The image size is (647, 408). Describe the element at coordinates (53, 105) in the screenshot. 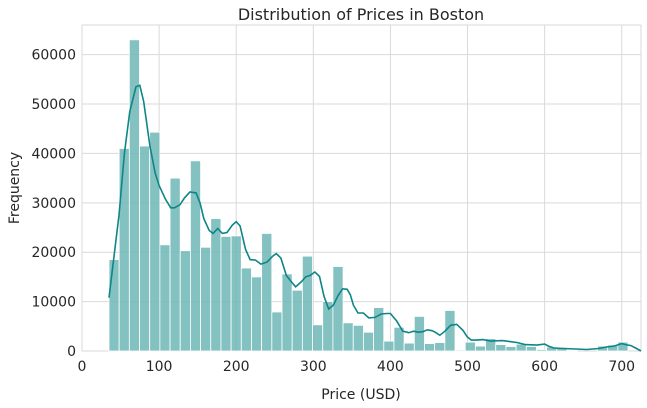

I see `y-tick-label: 50000` at that location.